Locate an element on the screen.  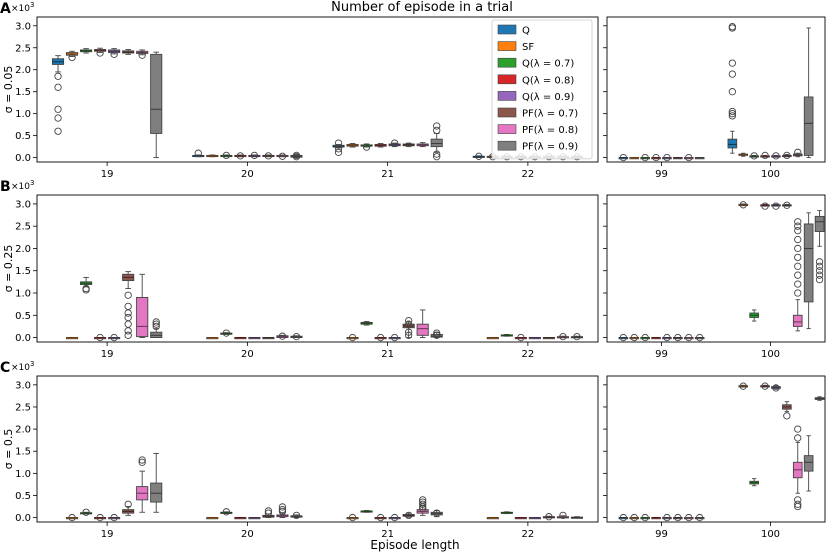
x-tick-label: 100 is located at coordinates (770, 354).